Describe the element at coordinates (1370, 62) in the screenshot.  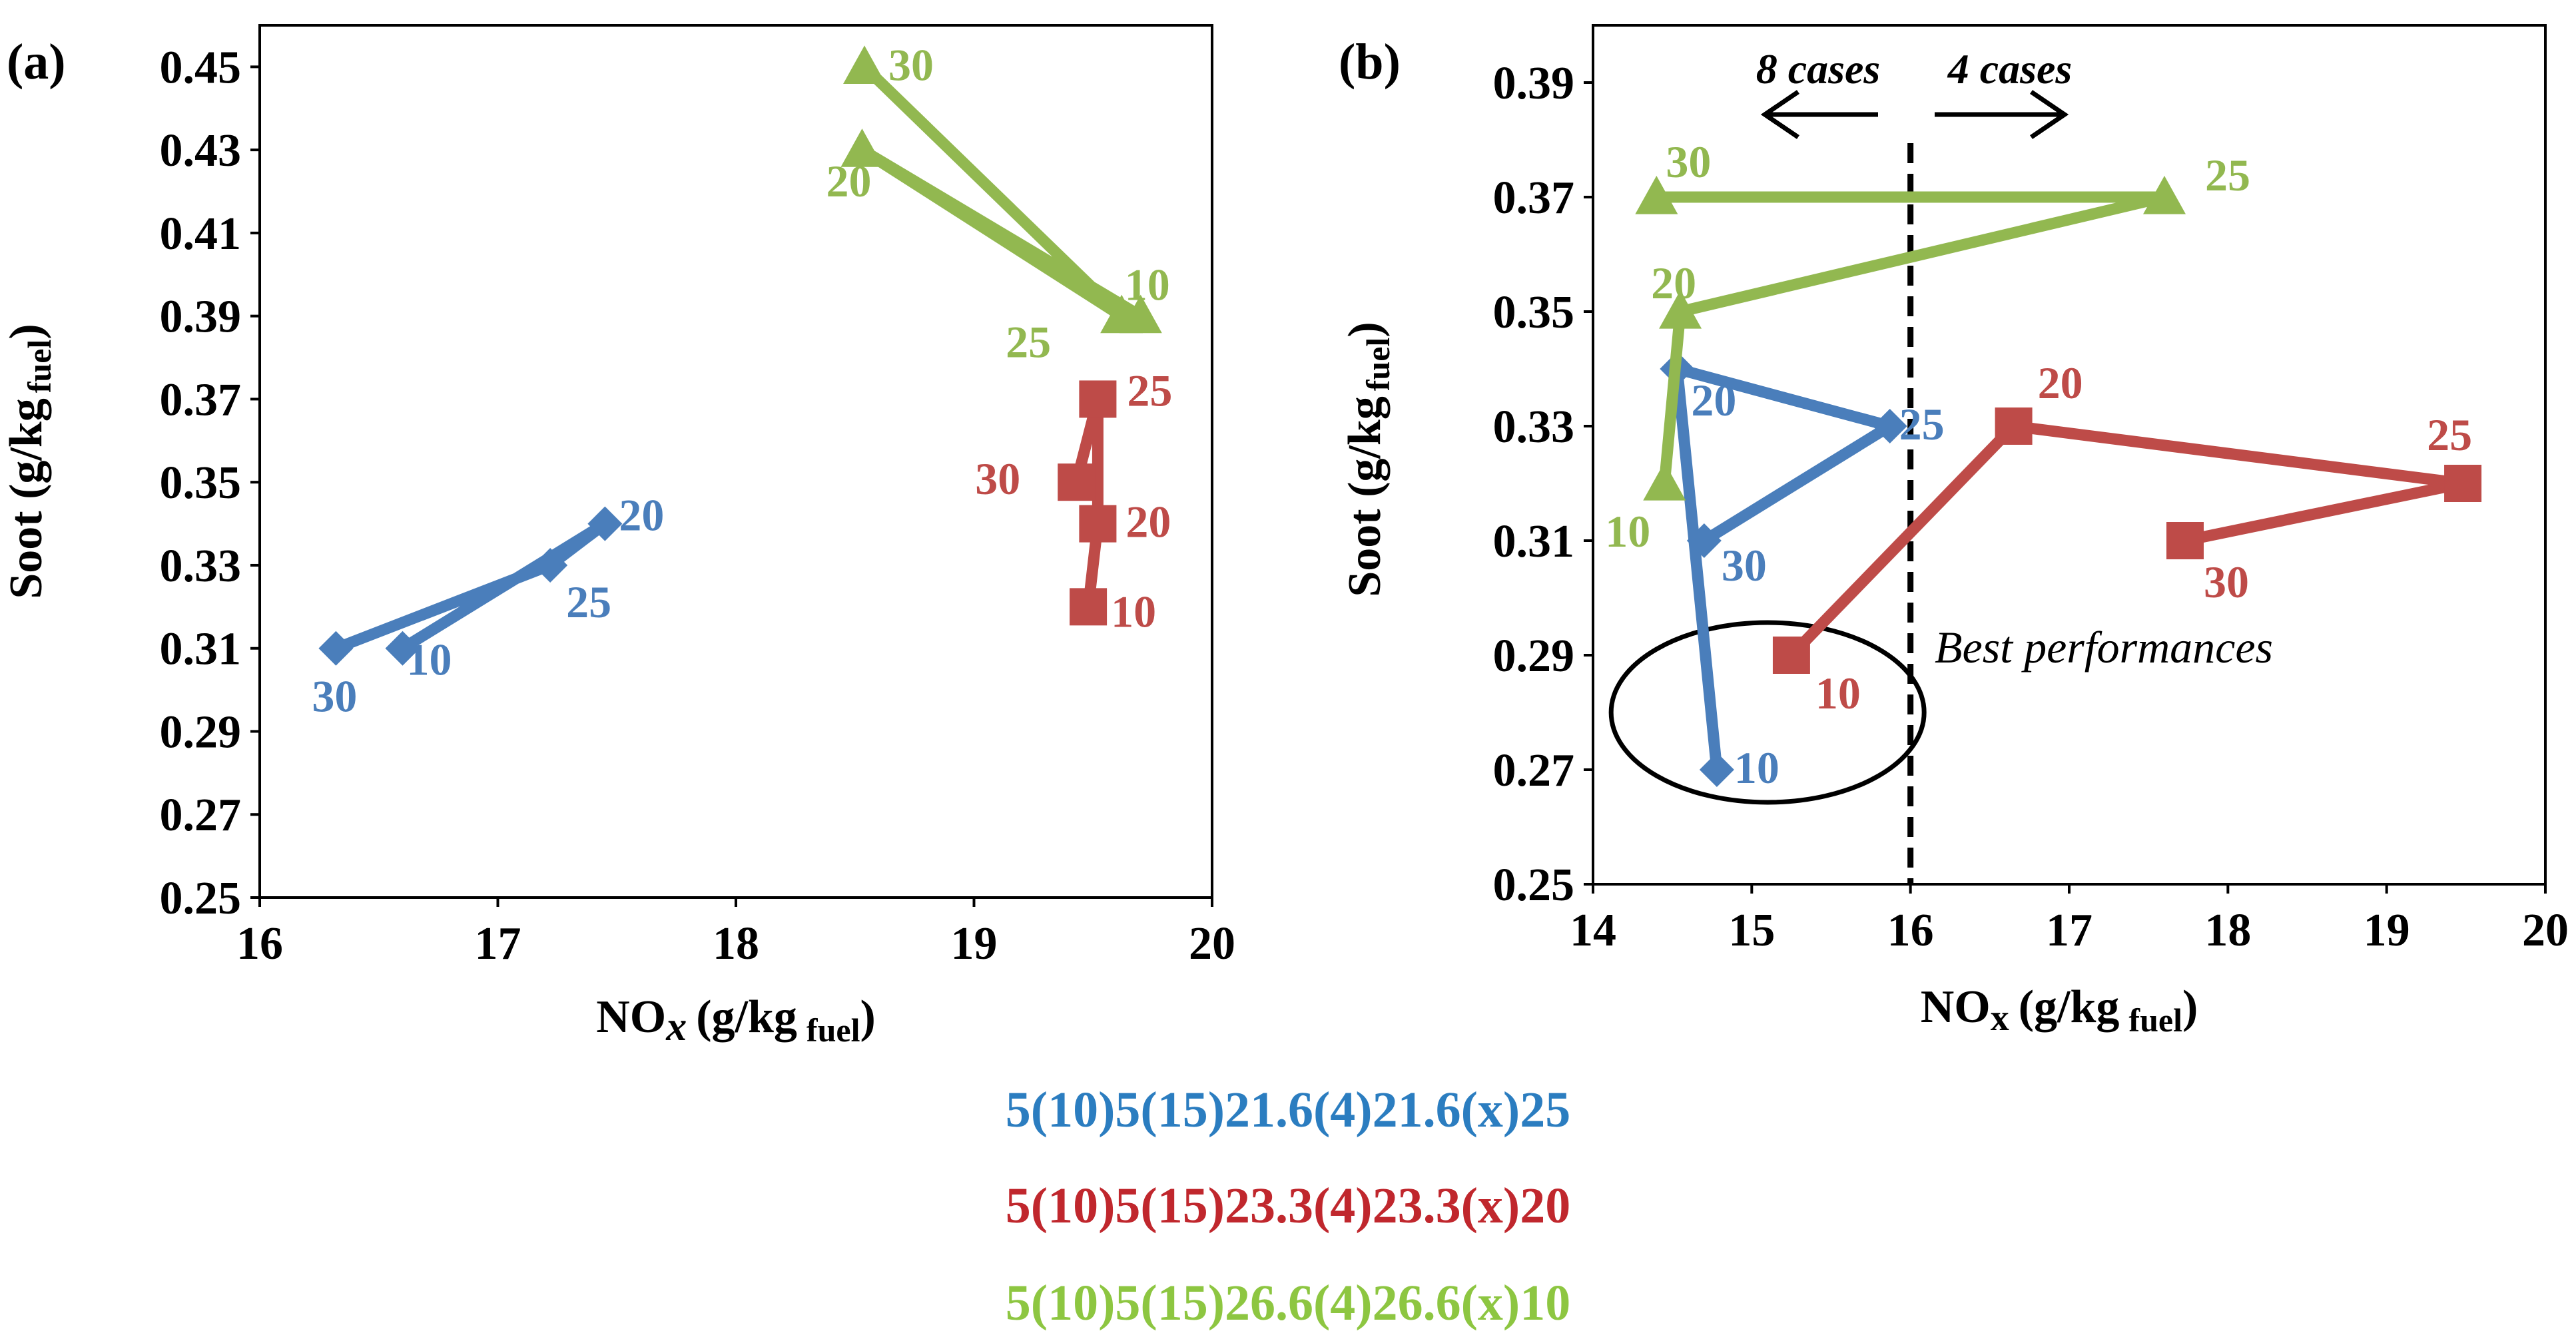
I see `panel-b-label: (b)` at that location.